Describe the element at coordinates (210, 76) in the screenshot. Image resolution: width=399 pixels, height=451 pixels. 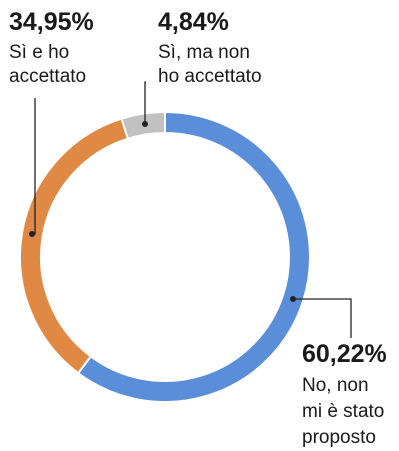
I see `slice-category-label-3-line-2: ho accettato` at that location.